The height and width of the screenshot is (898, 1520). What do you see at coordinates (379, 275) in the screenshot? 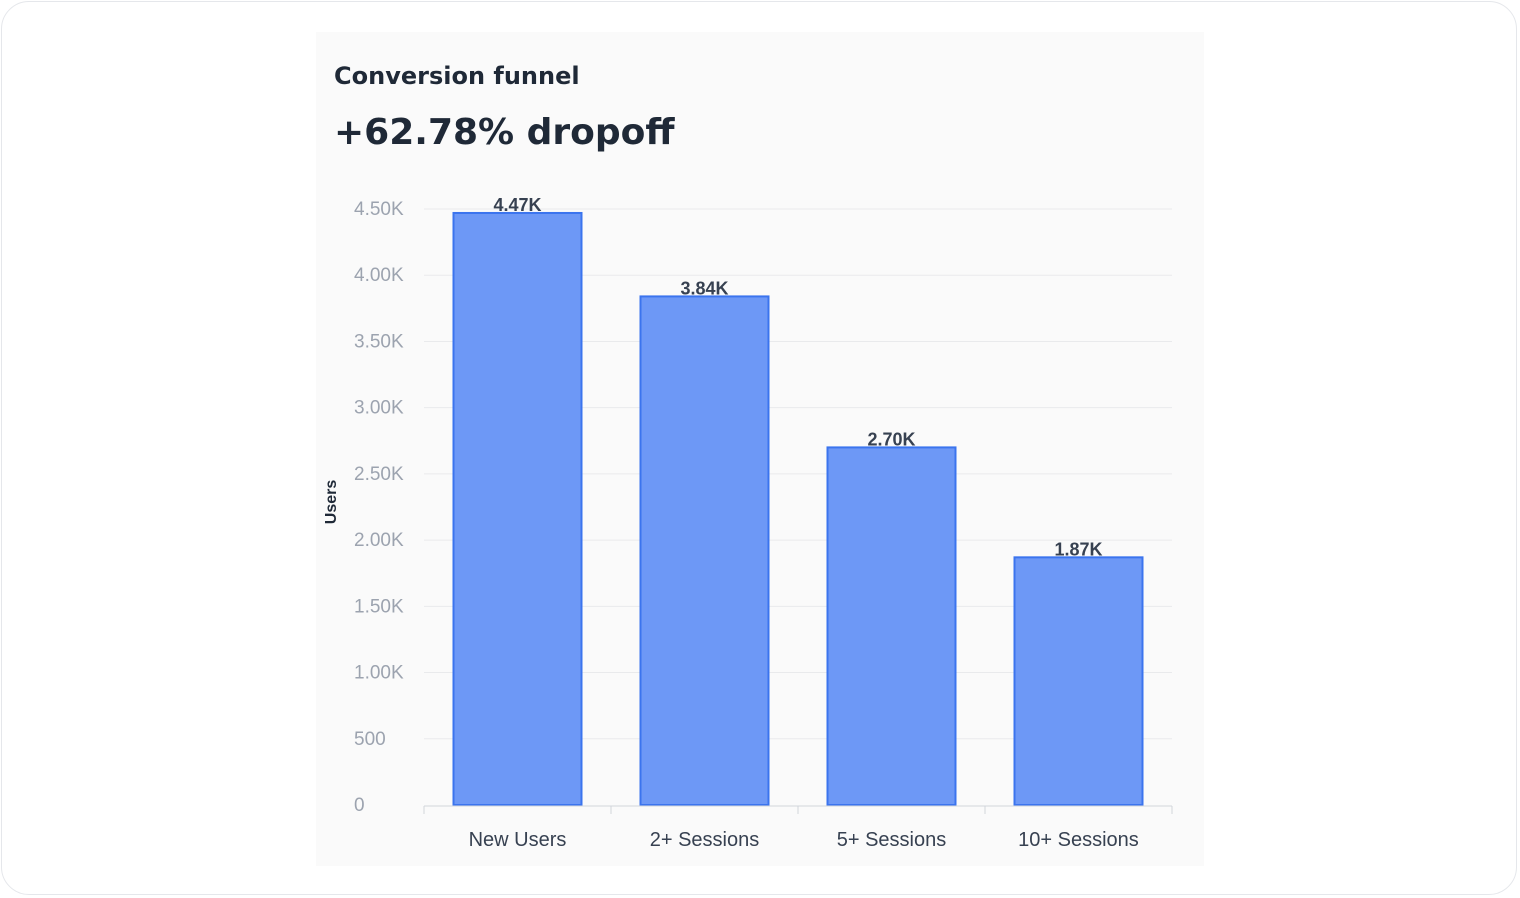
I see `y-tick-label: 4.00K` at bounding box center [379, 275].